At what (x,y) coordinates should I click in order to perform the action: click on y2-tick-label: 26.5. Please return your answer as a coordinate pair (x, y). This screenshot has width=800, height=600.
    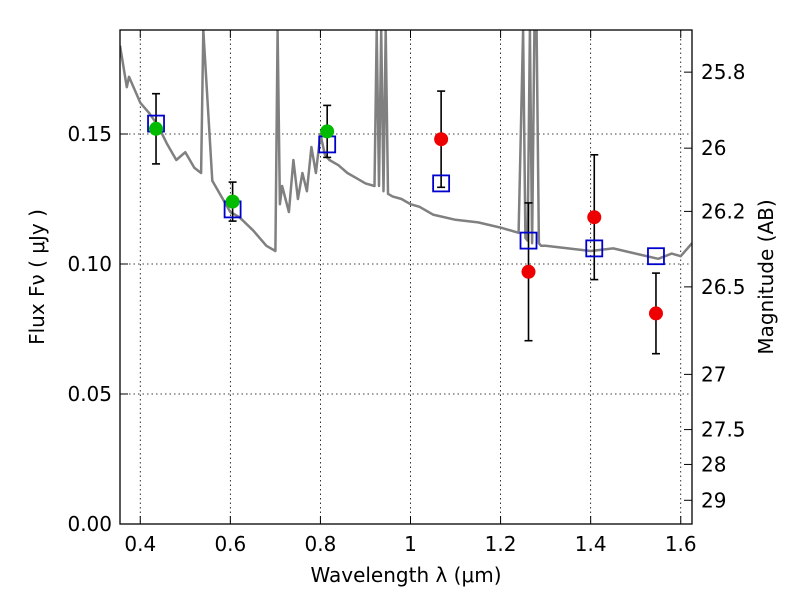
    Looking at the image, I should click on (723, 287).